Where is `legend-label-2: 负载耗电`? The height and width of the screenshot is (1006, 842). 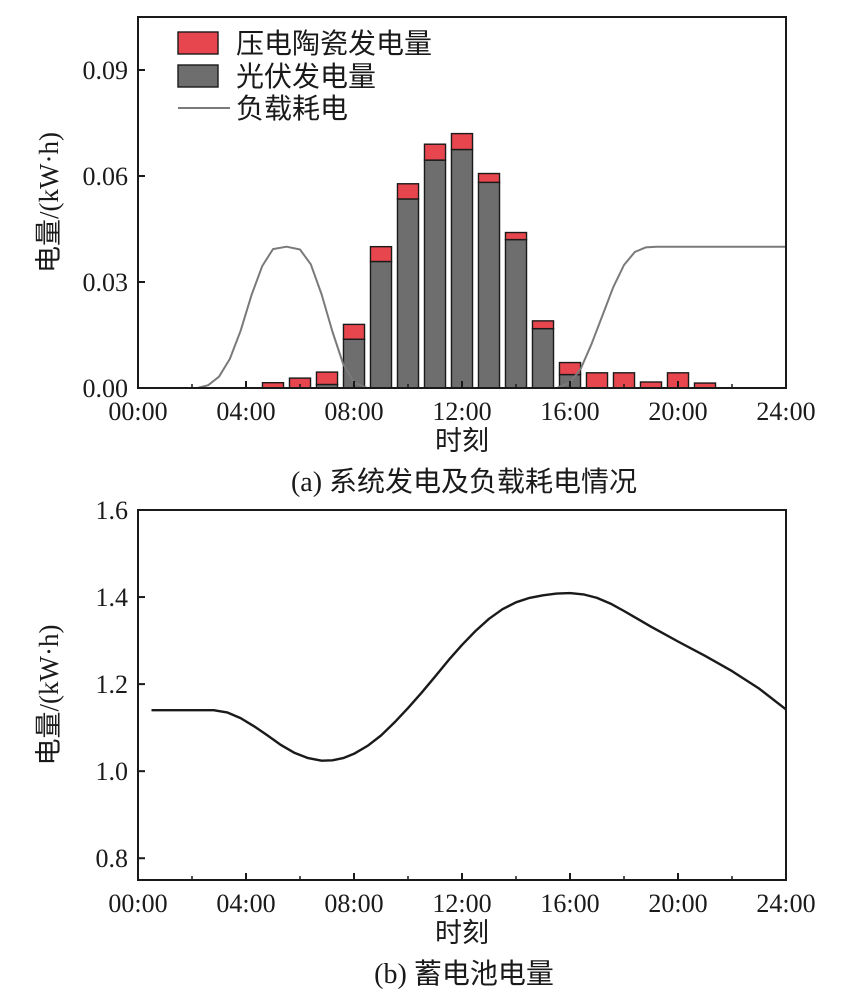
legend-label-2: 负载耗电 is located at coordinates (292, 109).